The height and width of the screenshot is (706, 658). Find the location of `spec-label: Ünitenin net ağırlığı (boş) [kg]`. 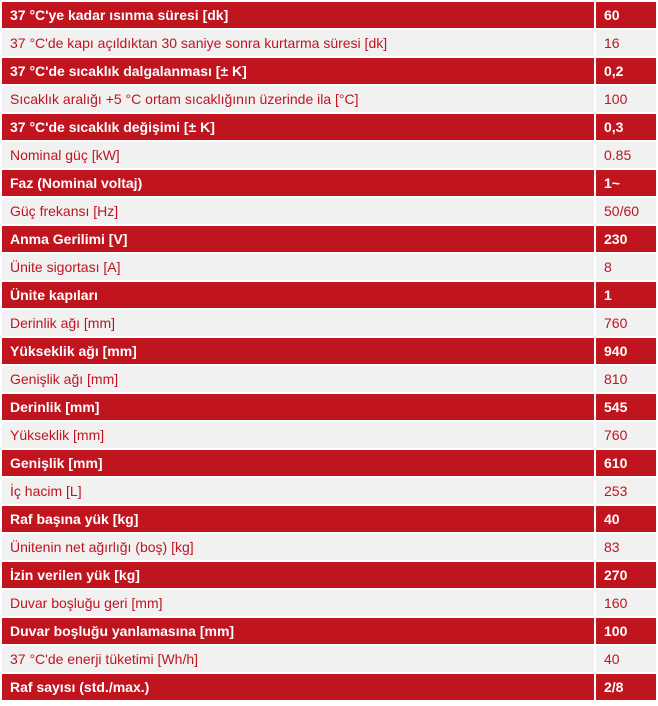

spec-label: Ünitenin net ağırlığı (boş) [kg] is located at coordinates (298, 548).